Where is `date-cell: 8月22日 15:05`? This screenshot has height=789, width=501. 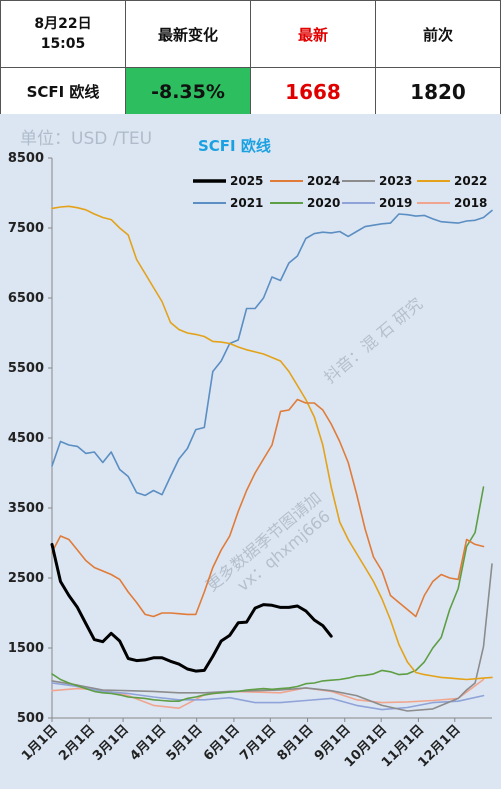 date-cell: 8月22日 15:05 is located at coordinates (63, 34).